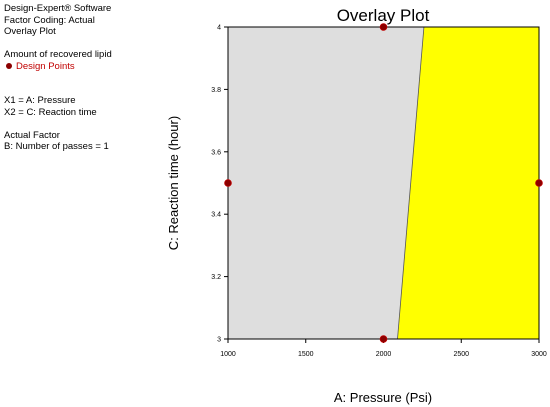 The image size is (550, 407). I want to click on x-tick-label: 2000, so click(384, 354).